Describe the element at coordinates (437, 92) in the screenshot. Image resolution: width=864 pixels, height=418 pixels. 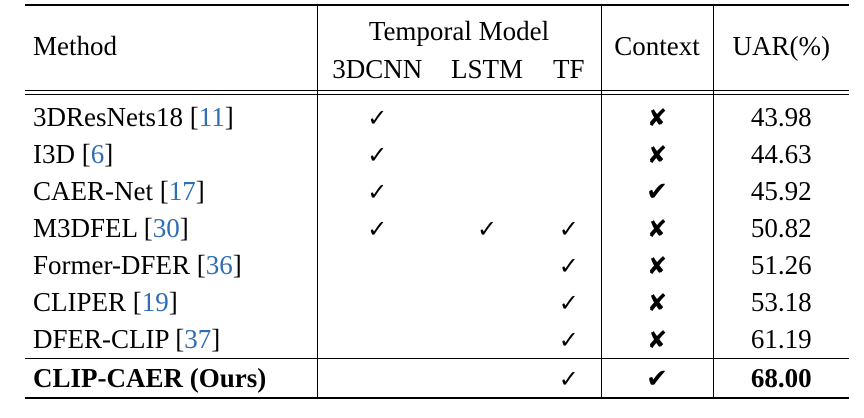
I see `header-double-rule` at that location.